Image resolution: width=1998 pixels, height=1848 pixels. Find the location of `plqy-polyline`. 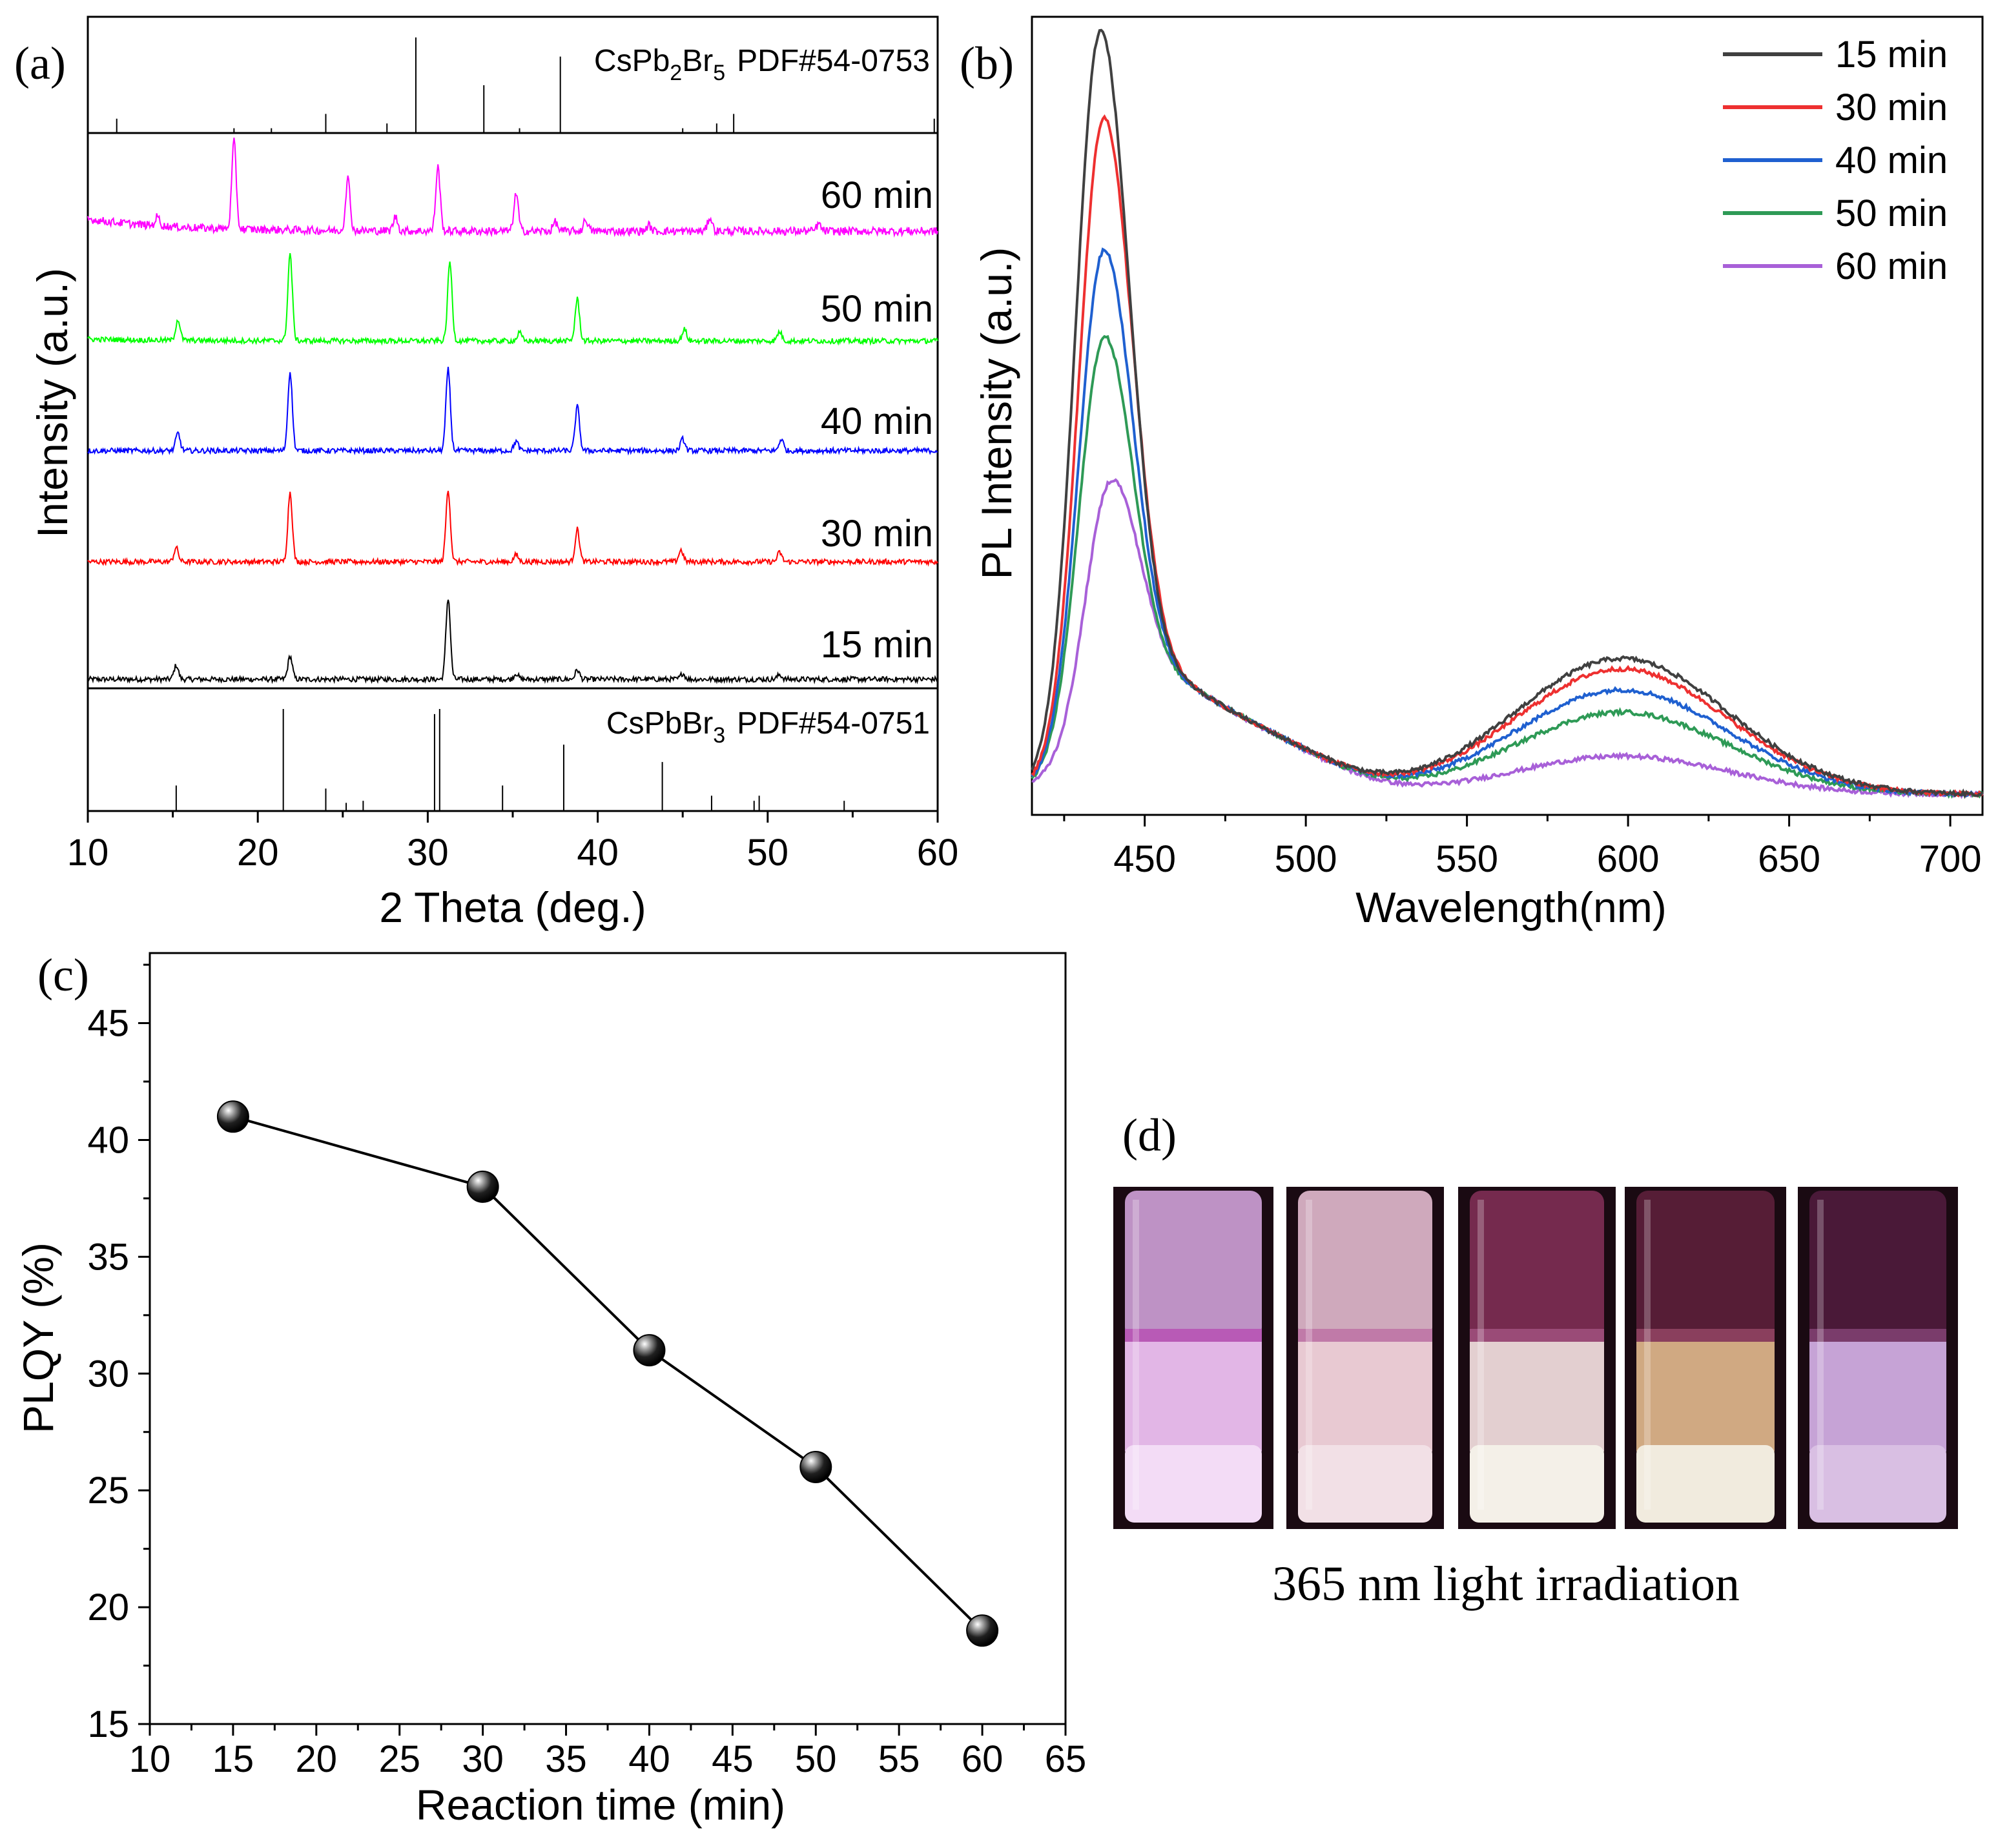

plqy-polyline is located at coordinates (608, 1373).